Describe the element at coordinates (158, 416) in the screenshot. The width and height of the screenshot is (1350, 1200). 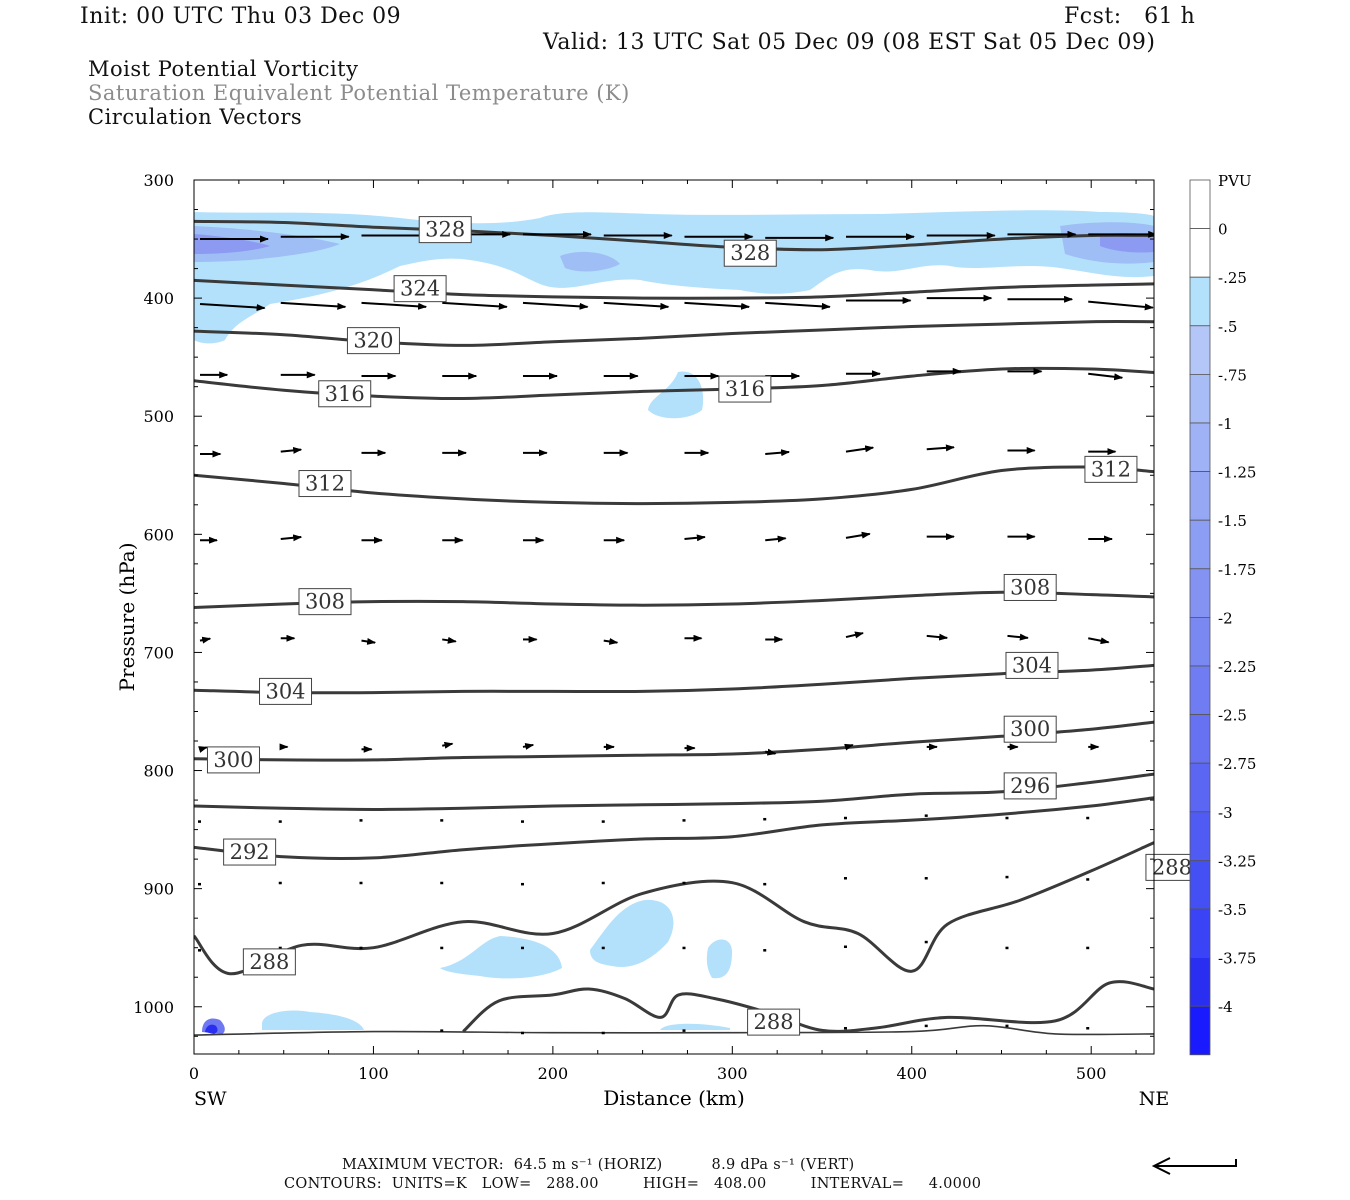
I see `y-tick-label: 500` at that location.